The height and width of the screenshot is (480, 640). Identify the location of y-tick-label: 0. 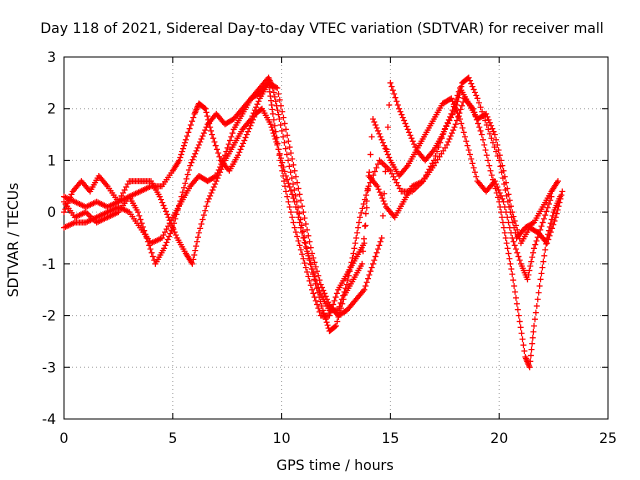
(51, 213).